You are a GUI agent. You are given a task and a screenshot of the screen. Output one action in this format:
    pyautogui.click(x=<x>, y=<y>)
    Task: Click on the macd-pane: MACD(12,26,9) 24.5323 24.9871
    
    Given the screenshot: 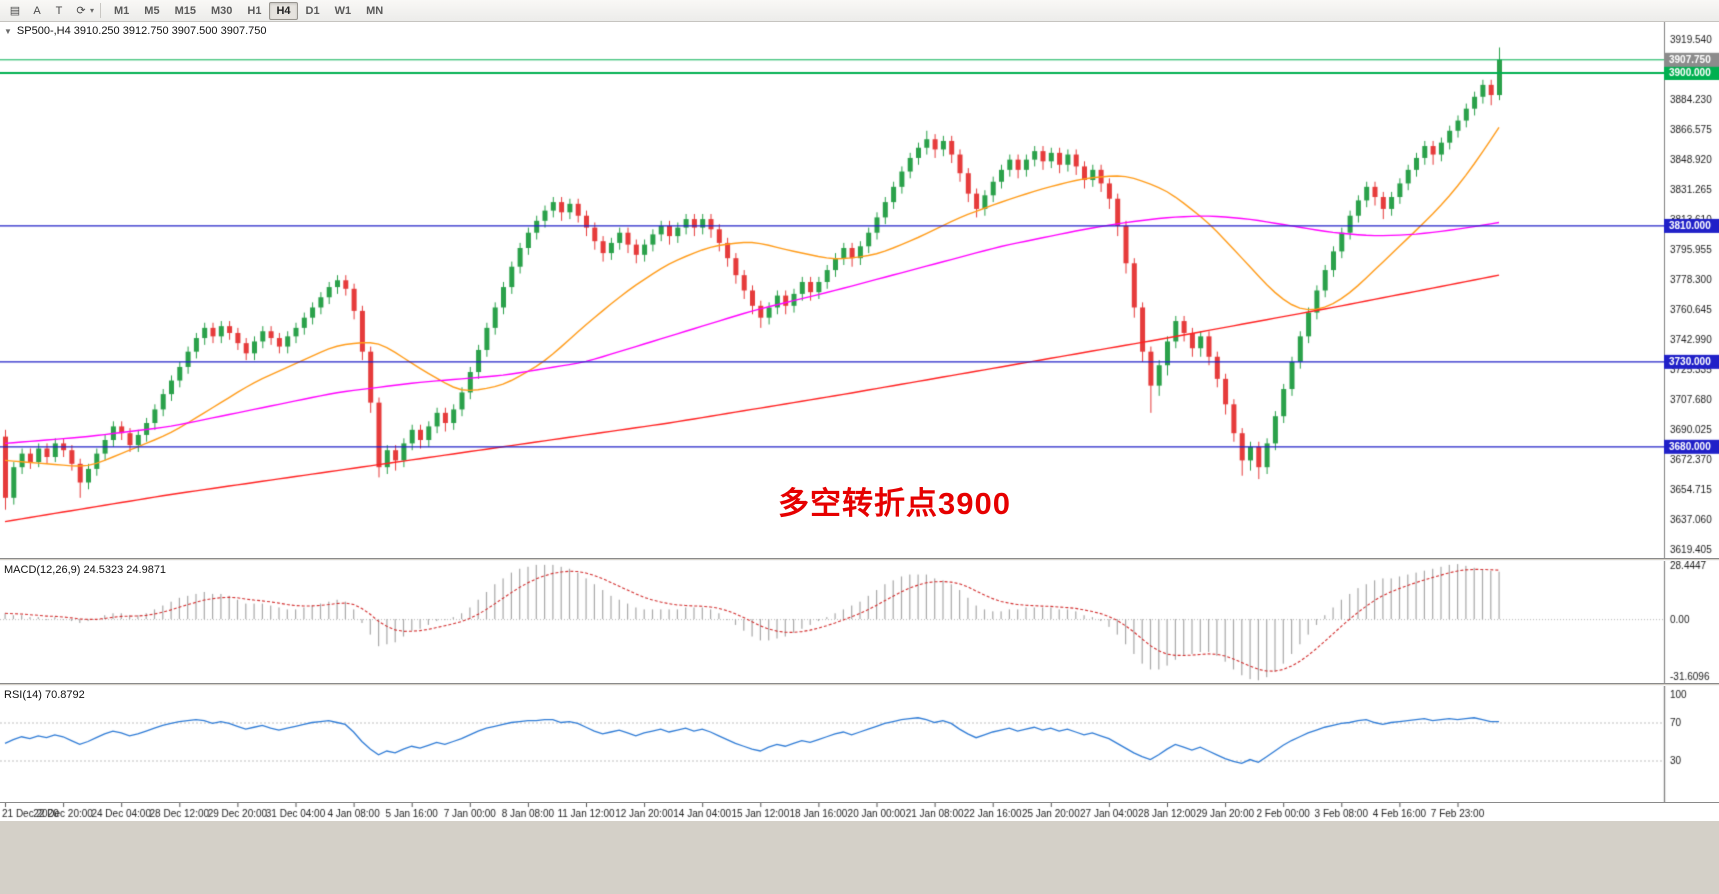 What is the action you would take?
    pyautogui.click(x=859, y=622)
    